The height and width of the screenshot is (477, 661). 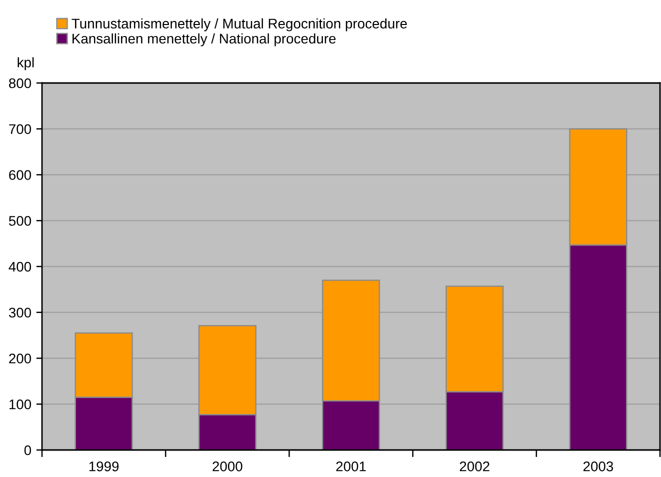 I want to click on y-tick-label: 600, so click(x=20, y=175).